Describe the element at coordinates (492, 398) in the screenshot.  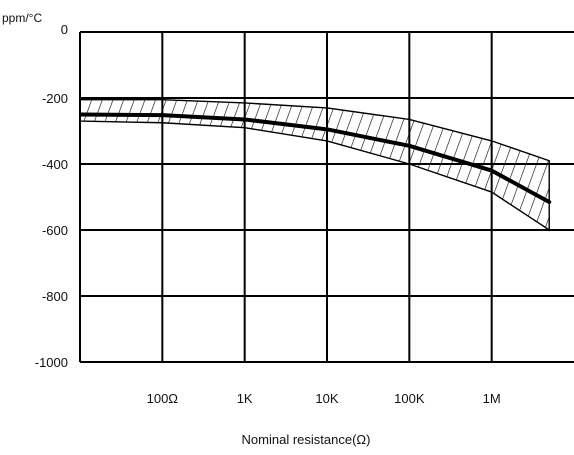
I see `x-tick-label: 1M` at that location.